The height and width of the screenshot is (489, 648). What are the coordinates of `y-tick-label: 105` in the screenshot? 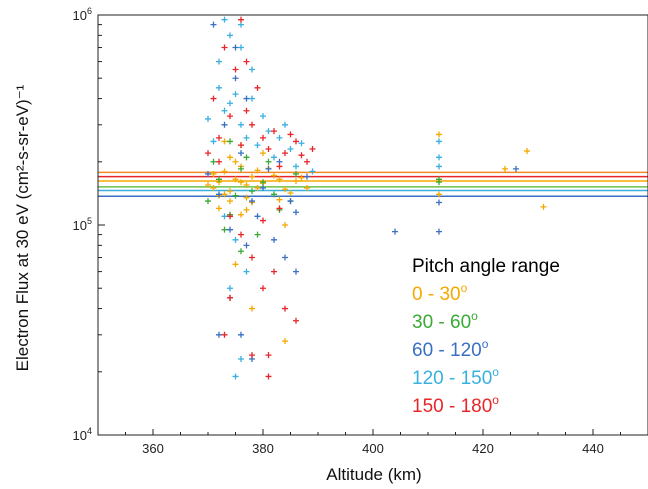 It's located at (82, 224).